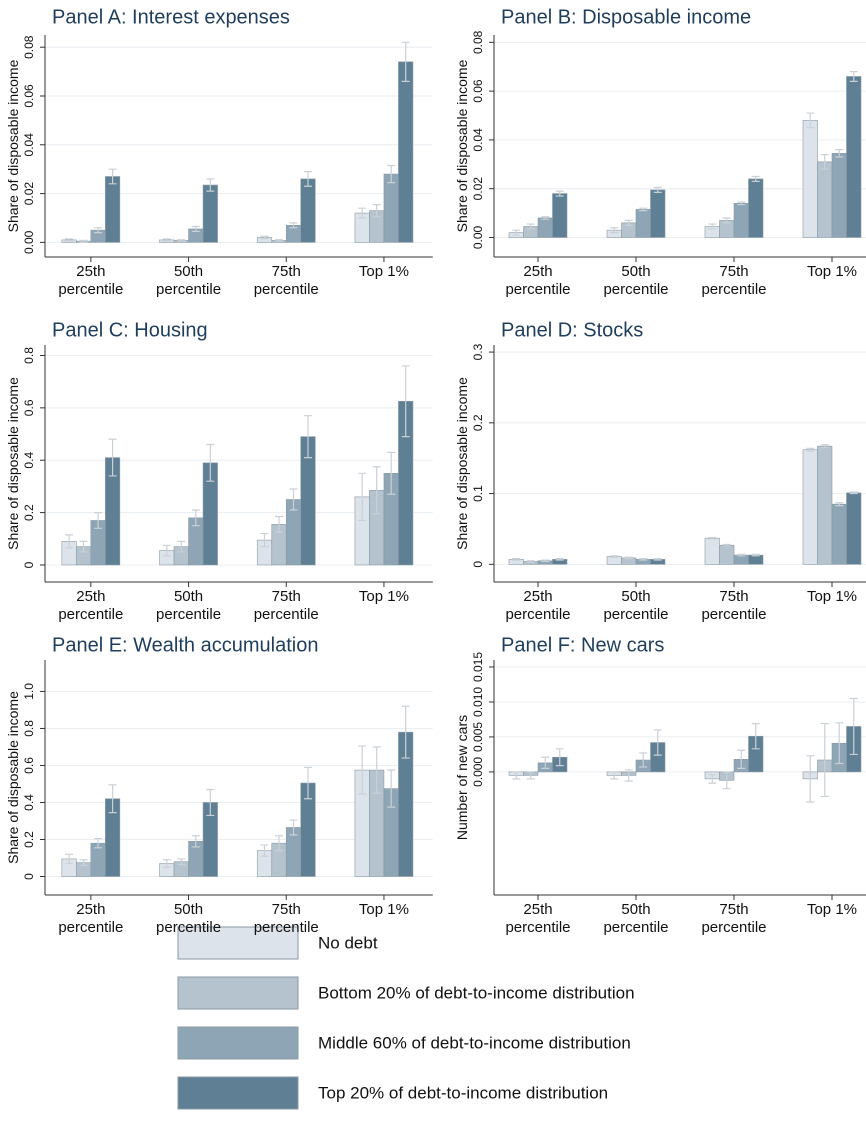 This screenshot has width=866, height=1128. Describe the element at coordinates (29, 47) in the screenshot. I see `y-tick-label: 0.08` at that location.